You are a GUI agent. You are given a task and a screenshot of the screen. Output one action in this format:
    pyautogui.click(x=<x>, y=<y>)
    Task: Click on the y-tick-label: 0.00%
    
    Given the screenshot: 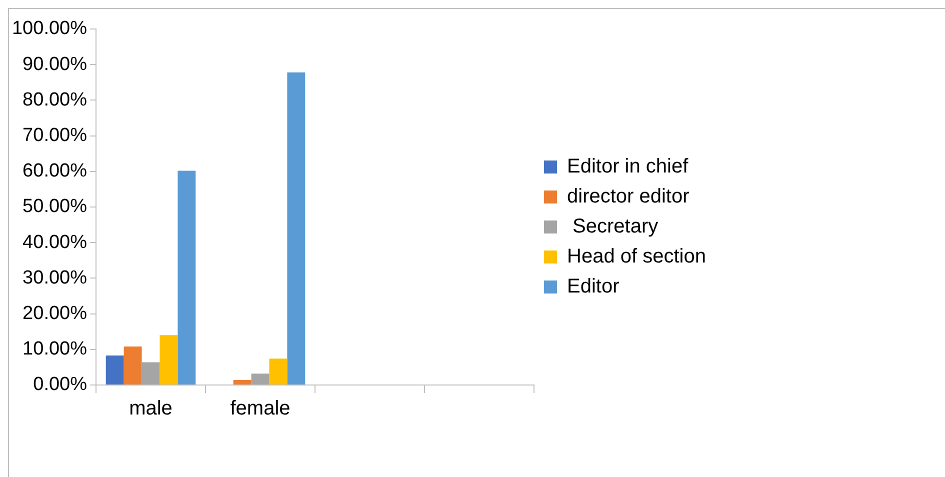 What is the action you would take?
    pyautogui.click(x=60, y=385)
    